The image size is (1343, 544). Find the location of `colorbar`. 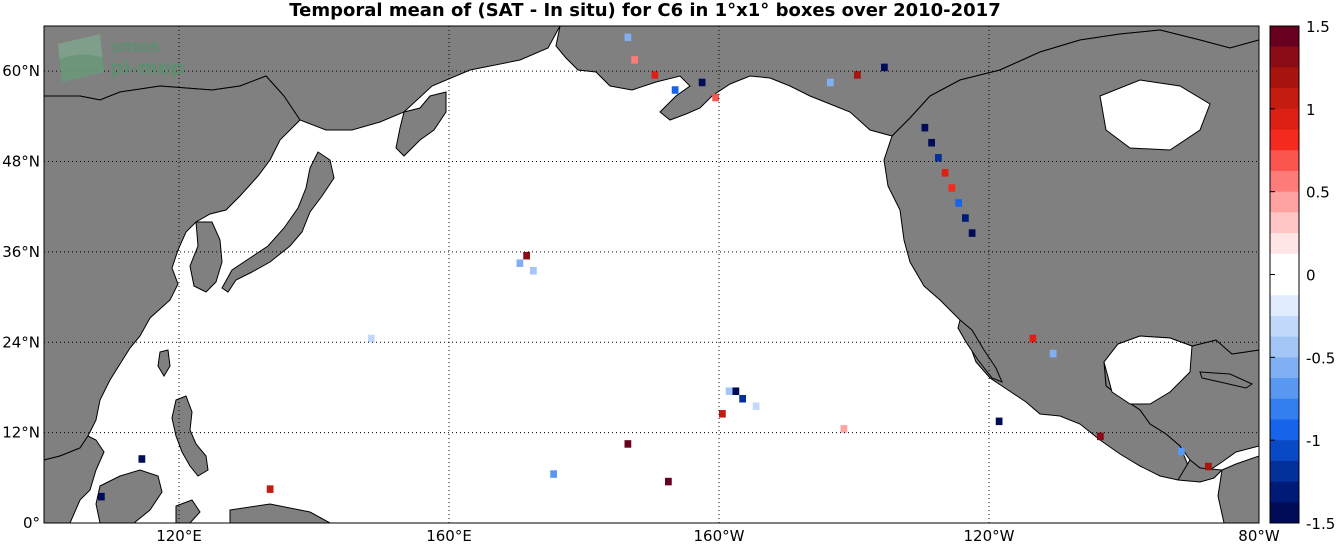

colorbar is located at coordinates (1284, 274).